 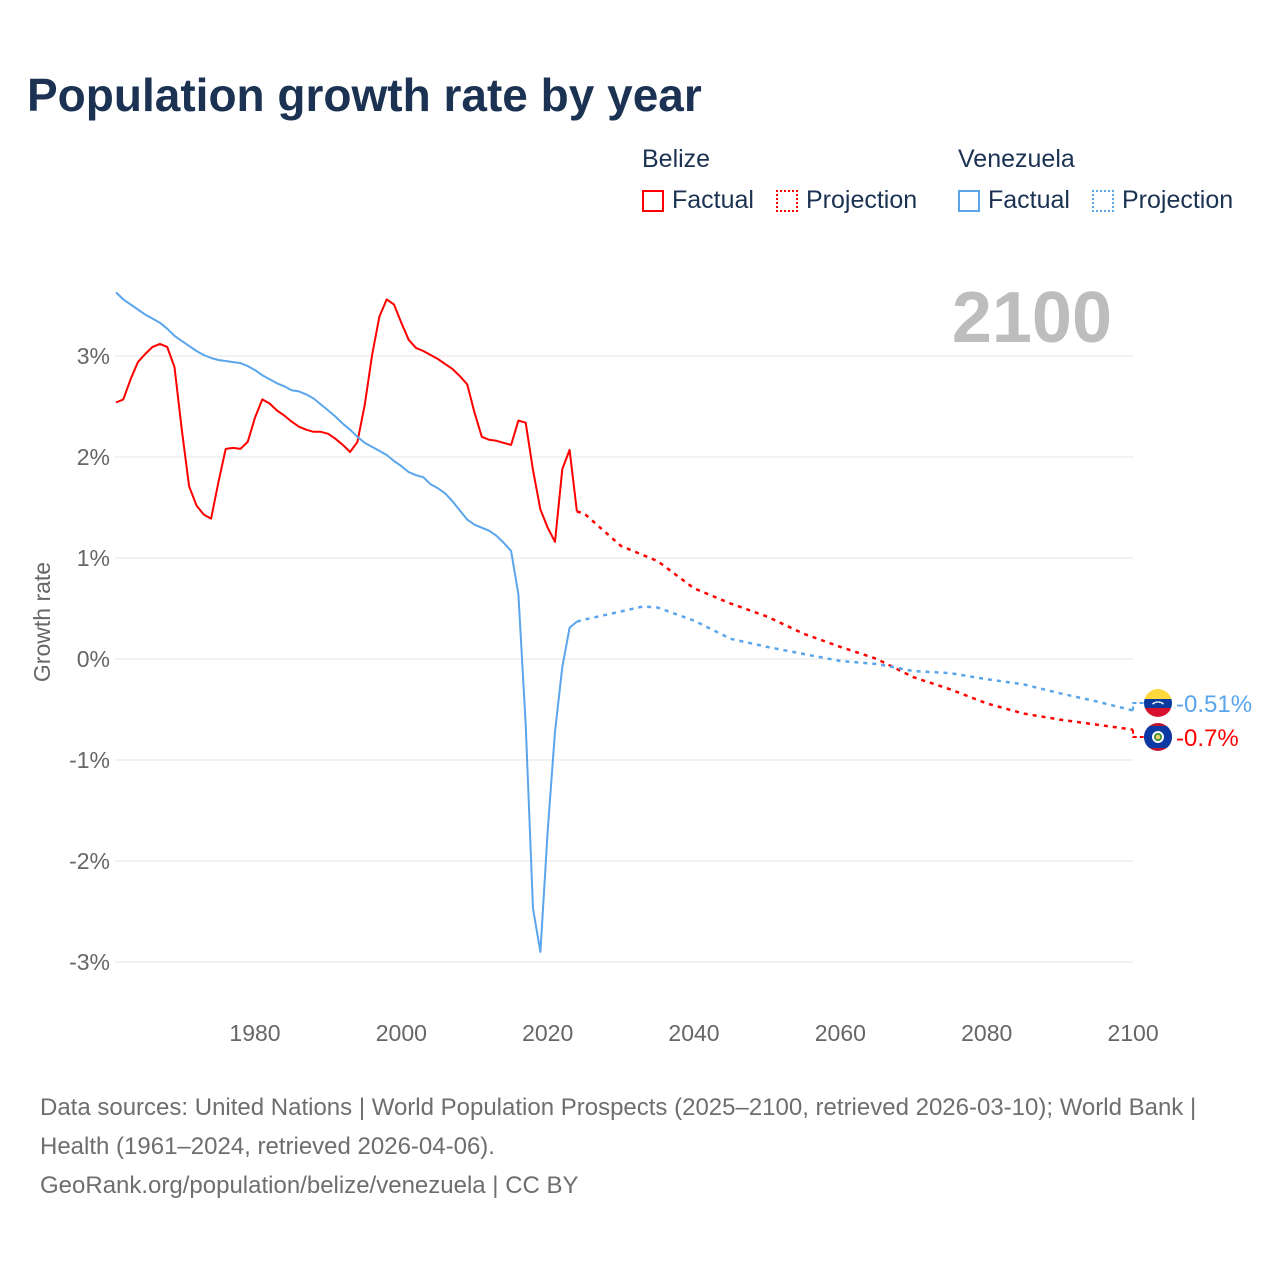 I want to click on year-label: 2100, so click(x=1032, y=318).